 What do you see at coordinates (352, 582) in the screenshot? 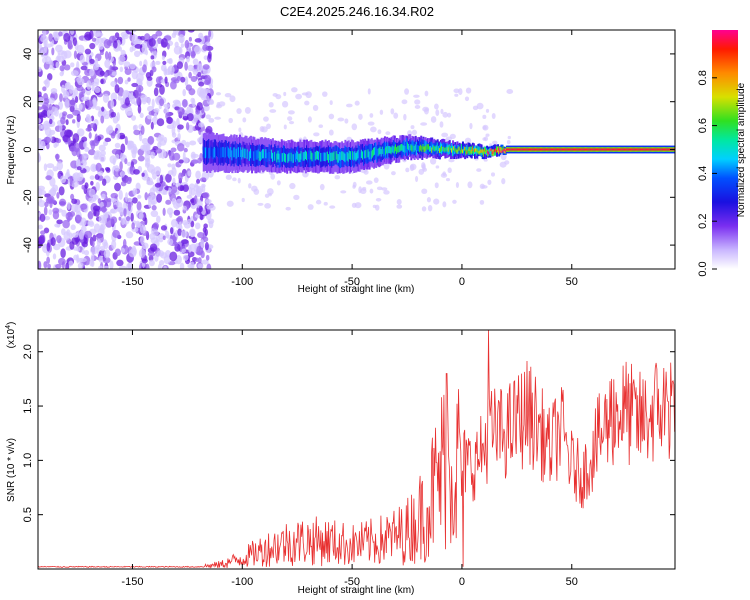
I see `x-tick-label: -50` at bounding box center [352, 582].